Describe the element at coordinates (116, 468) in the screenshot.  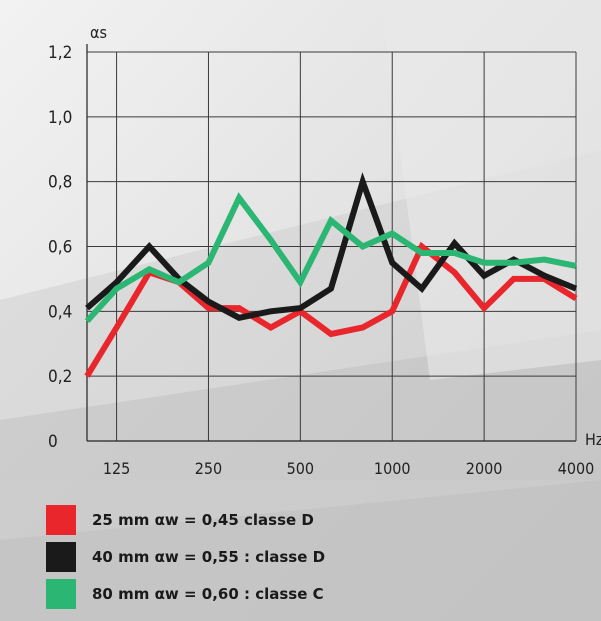
I see `x-tick-label: 125` at that location.